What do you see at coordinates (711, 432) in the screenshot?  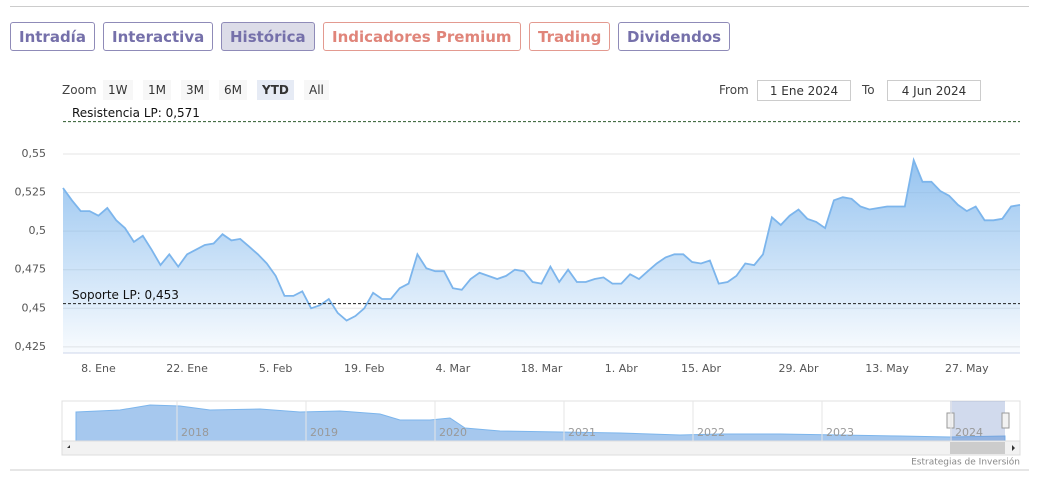 I see `navigator-year: 2022` at bounding box center [711, 432].